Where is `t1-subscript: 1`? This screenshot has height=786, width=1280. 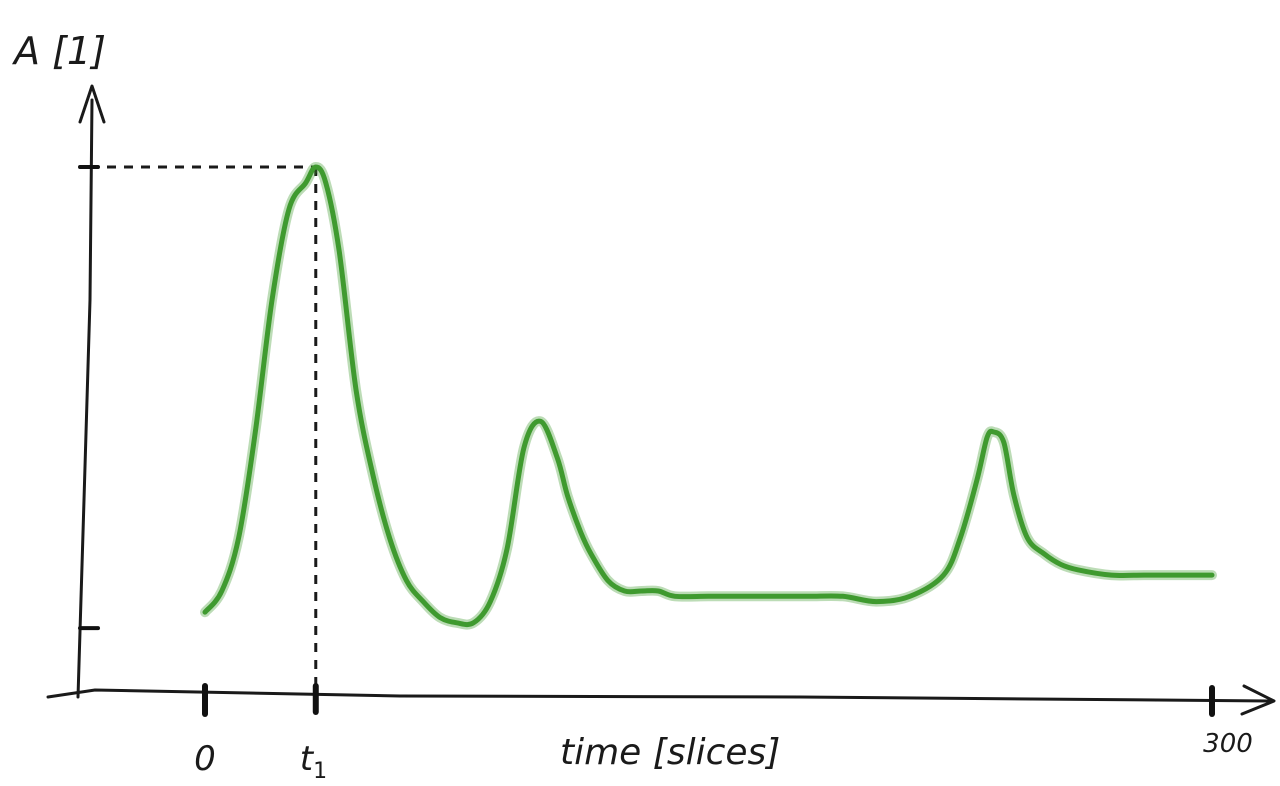 t1-subscript: 1 is located at coordinates (320, 771).